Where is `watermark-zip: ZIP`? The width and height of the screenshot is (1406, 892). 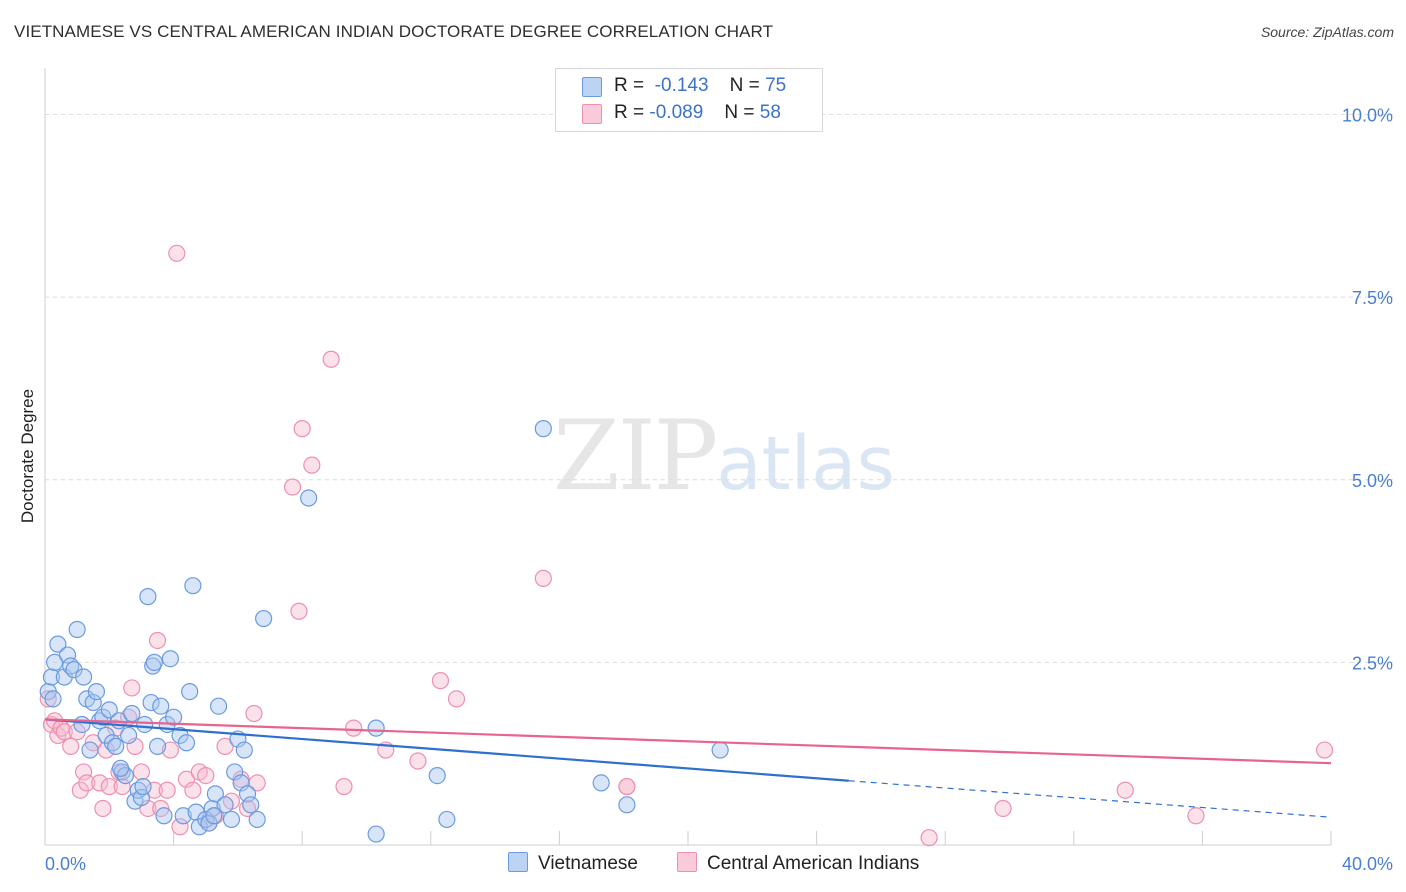 watermark-zip: ZIP is located at coordinates (635, 456).